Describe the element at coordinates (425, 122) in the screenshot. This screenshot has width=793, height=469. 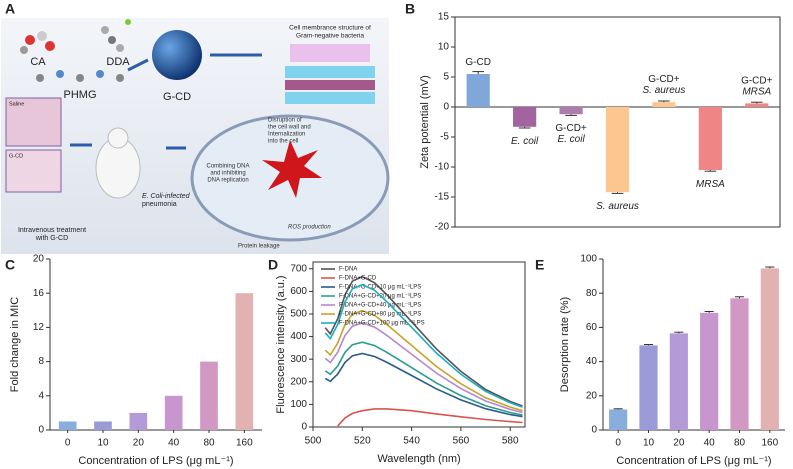
I see `y-axis-label: Zeta potential (mV)` at that location.